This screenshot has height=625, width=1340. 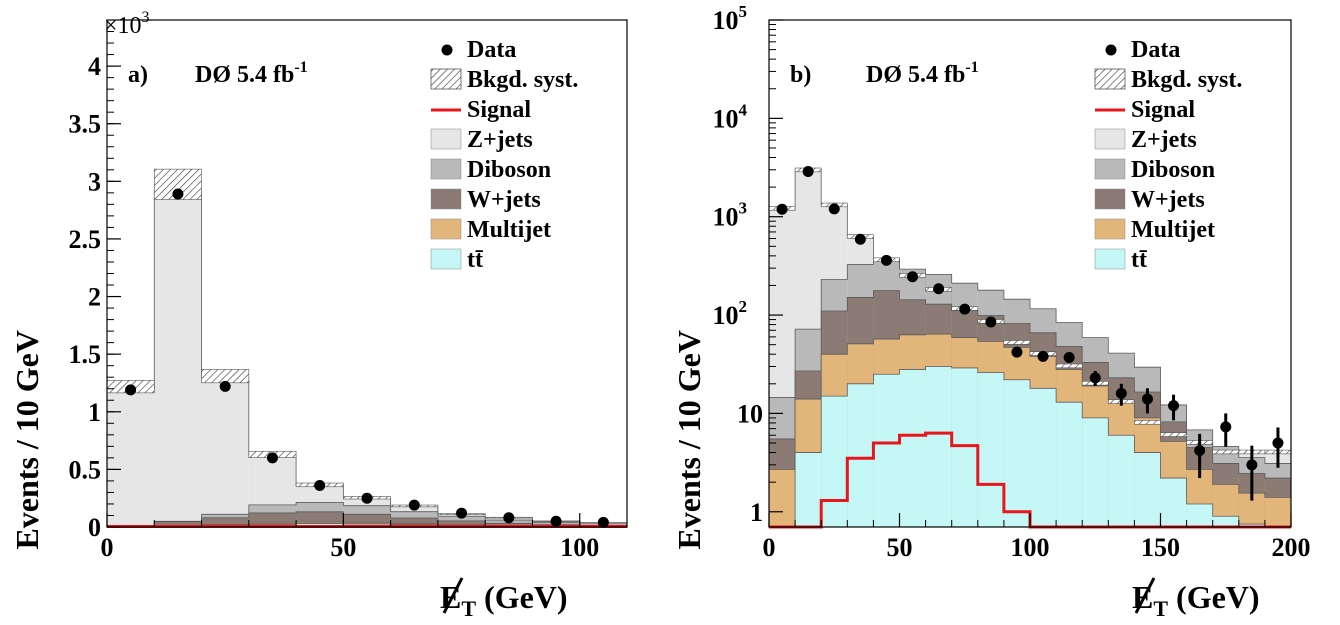 I want to click on experiment-label-a: DØ 5.4 fb-1, so click(x=251, y=73).